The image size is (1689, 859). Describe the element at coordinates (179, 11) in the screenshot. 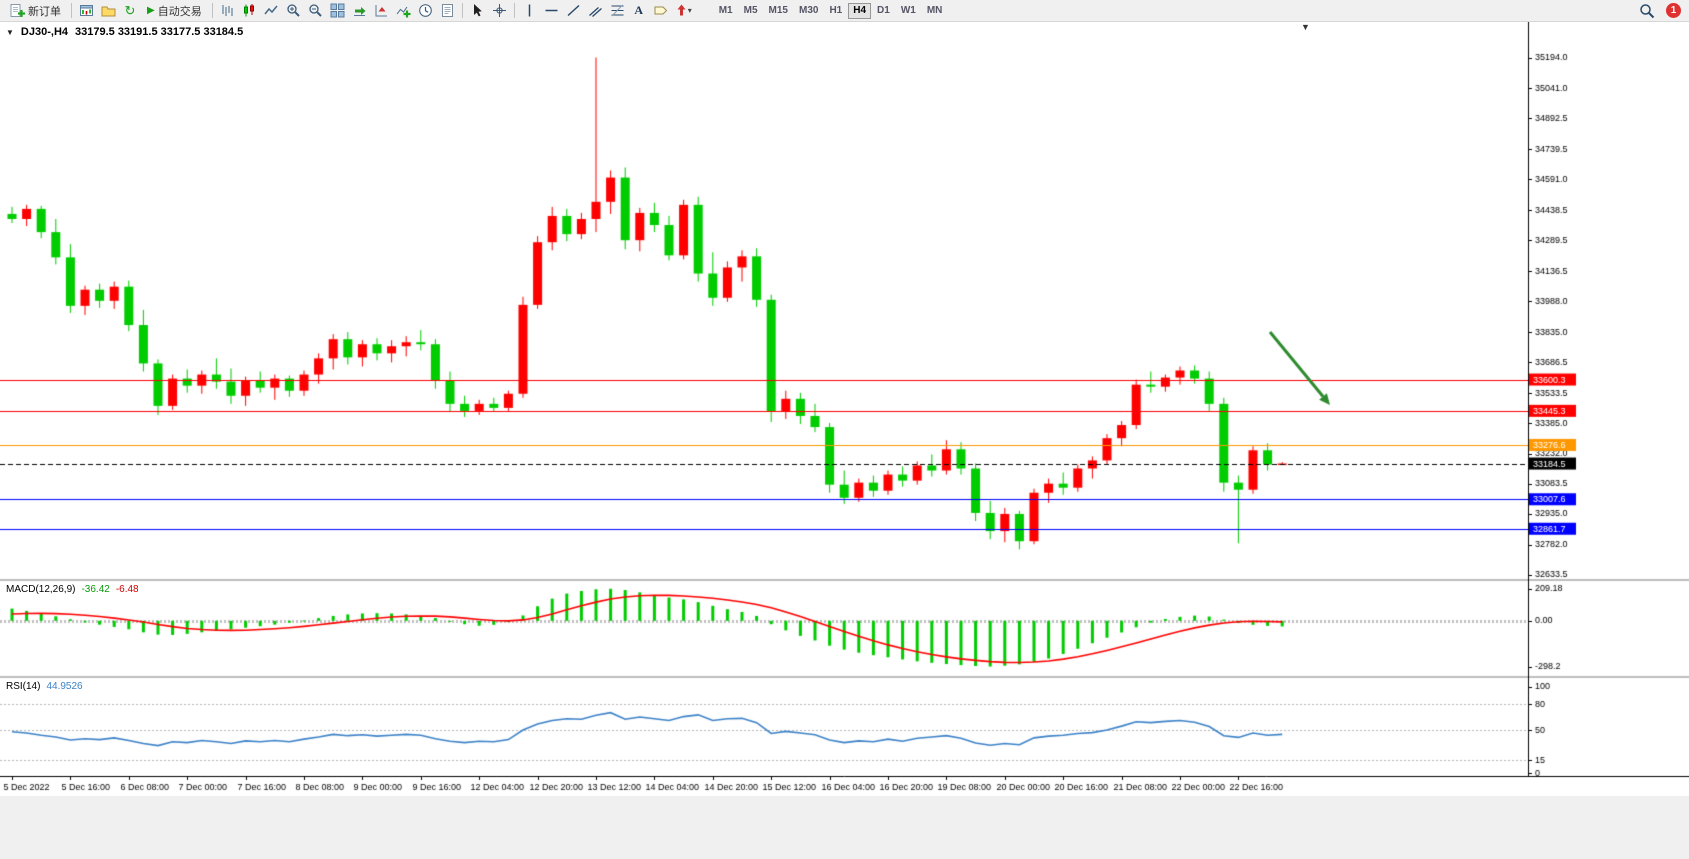

I see `autotrading-label: 自动交易` at that location.